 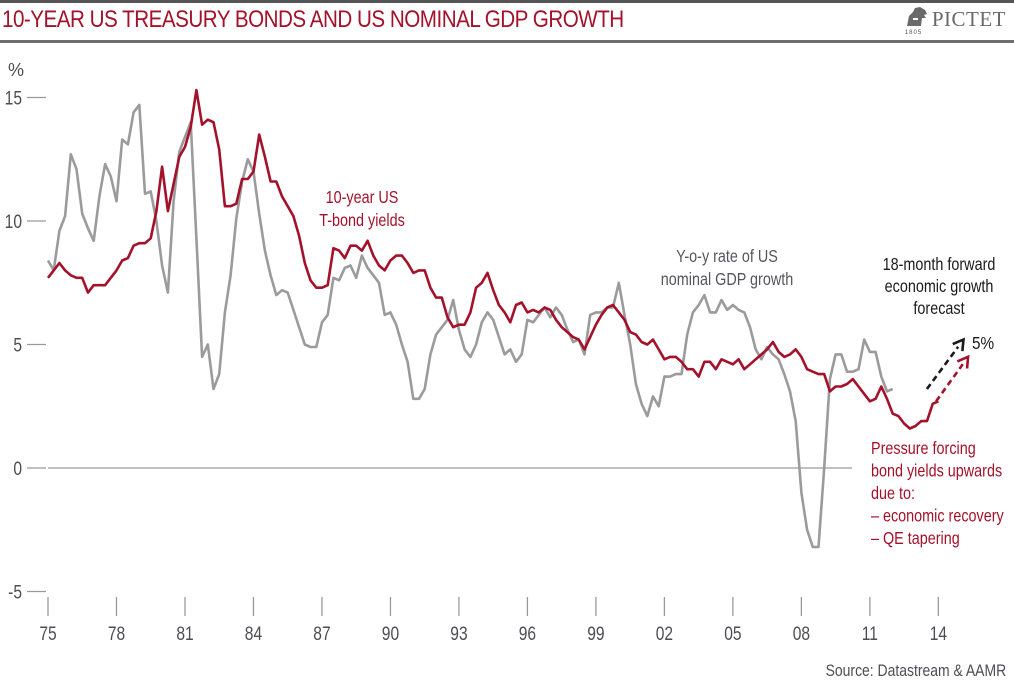 What do you see at coordinates (13, 98) in the screenshot?
I see `y-tick-label: 15` at bounding box center [13, 98].